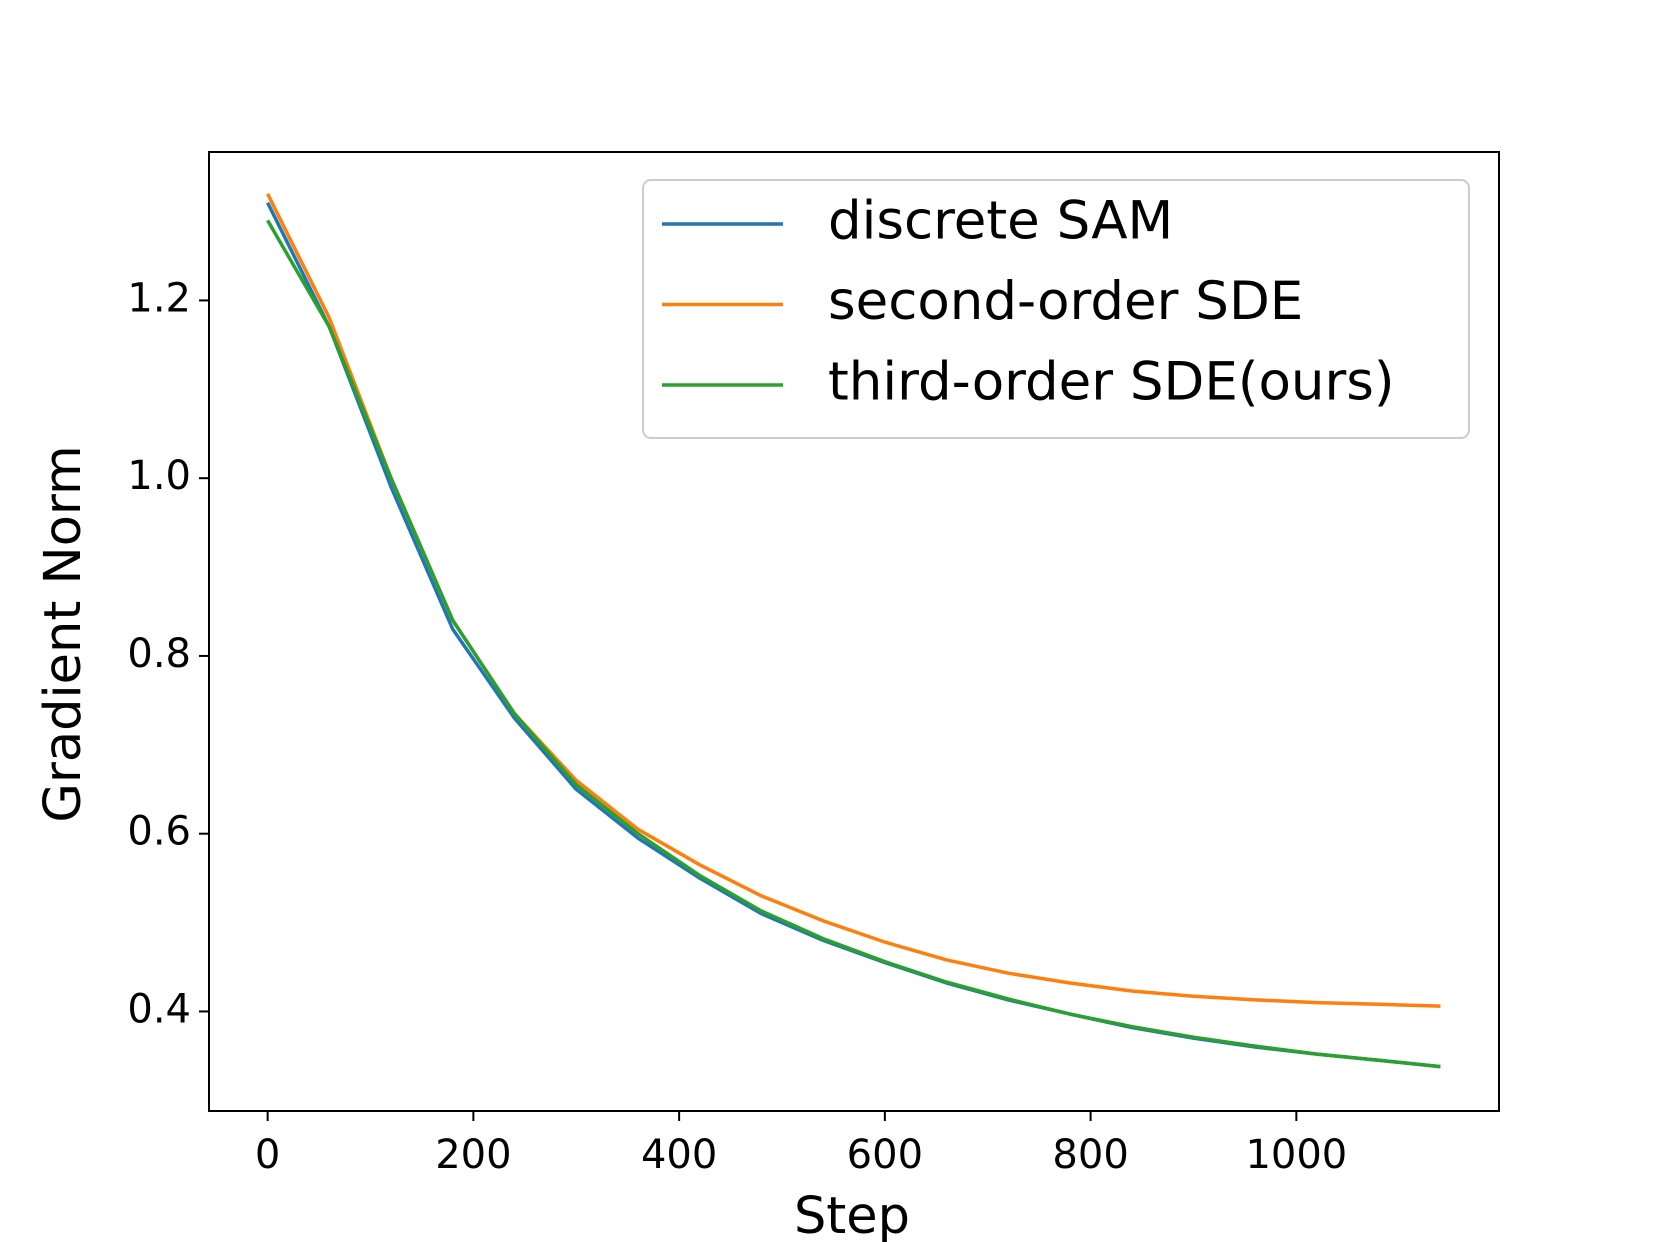 Image resolution: width=1656 pixels, height=1242 pixels. I want to click on y-axis-label: Gradient Norm, so click(63, 633).